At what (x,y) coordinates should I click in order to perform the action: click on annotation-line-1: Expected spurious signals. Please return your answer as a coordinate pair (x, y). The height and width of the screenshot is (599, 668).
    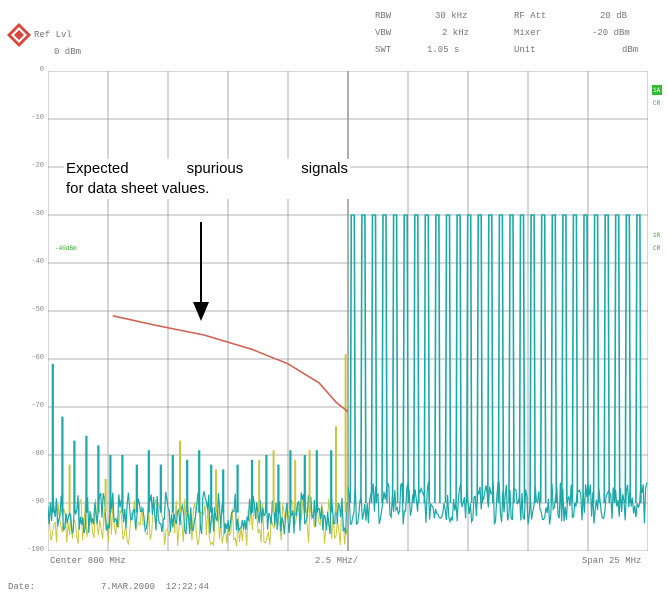
    Looking at the image, I should click on (207, 169).